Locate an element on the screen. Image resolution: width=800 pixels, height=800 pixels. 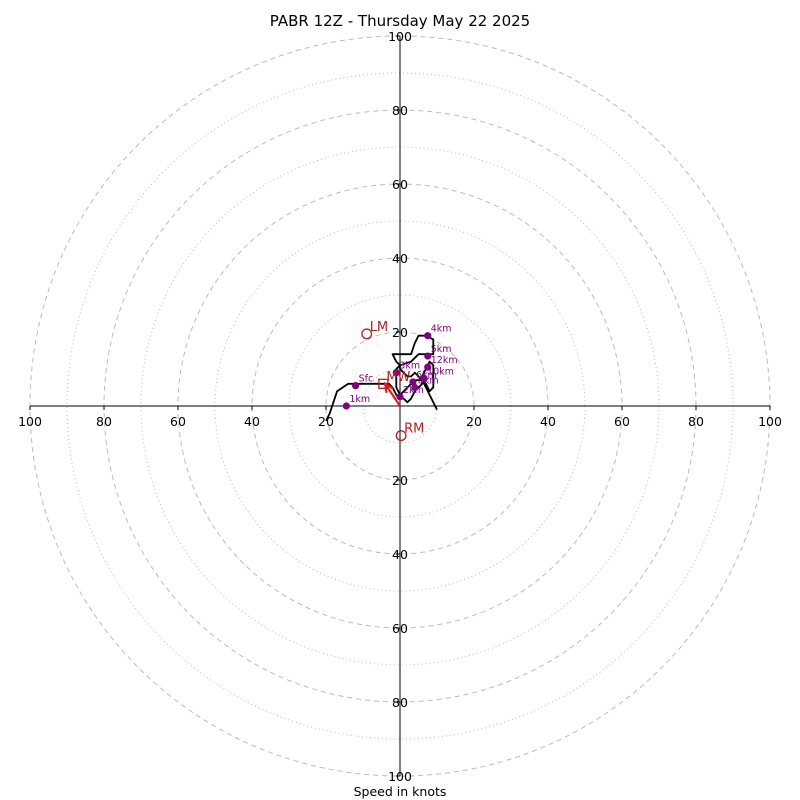
height-marker-1km: 1km is located at coordinates (356, 402).